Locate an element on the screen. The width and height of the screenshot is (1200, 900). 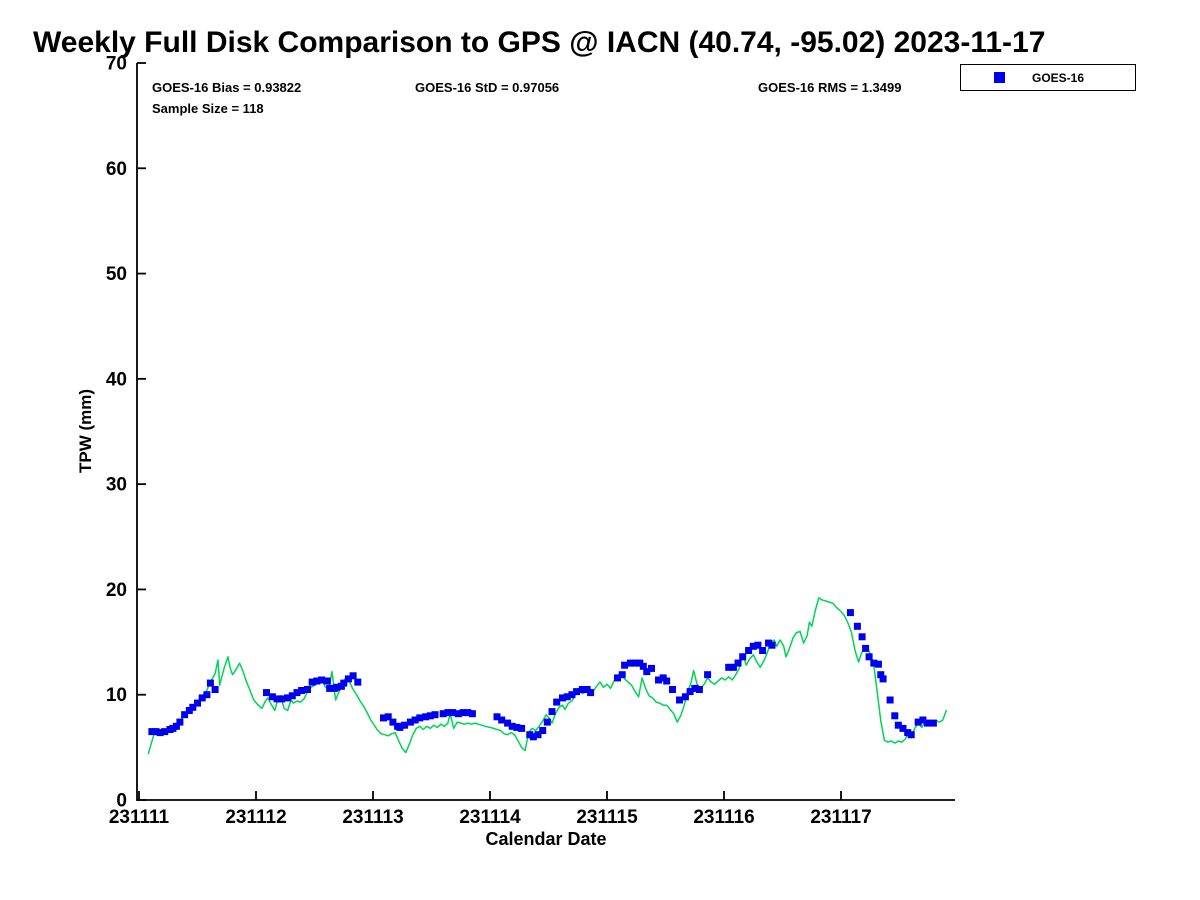
y-tick-label: 40 is located at coordinates (116, 379).